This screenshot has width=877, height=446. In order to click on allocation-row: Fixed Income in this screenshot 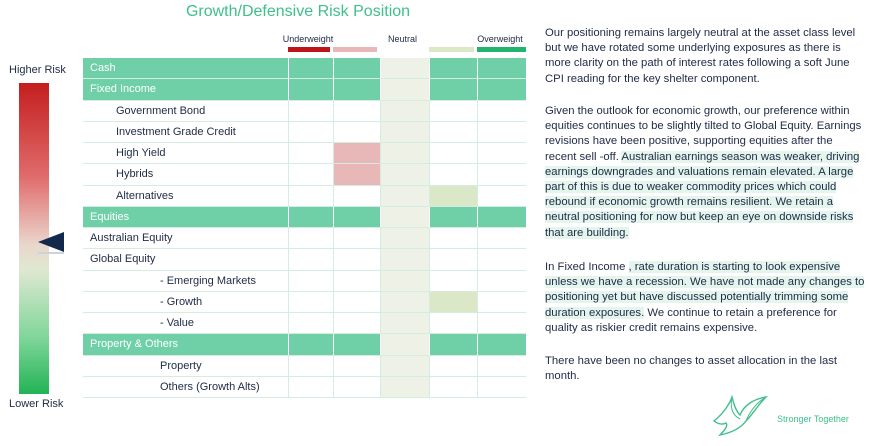, I will do `click(304, 90)`.